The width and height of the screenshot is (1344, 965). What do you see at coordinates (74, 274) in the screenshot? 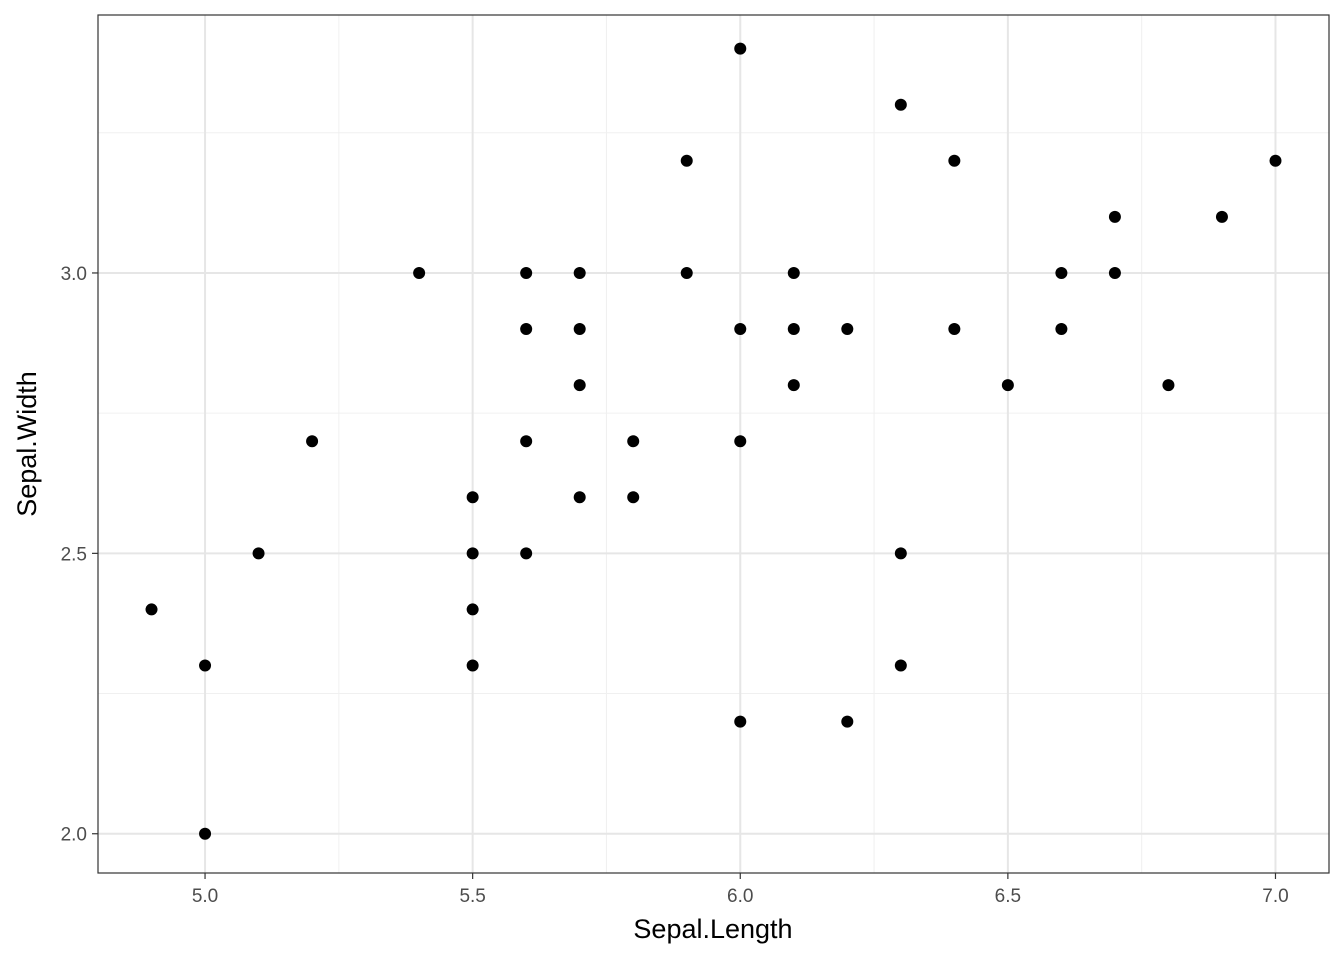
I see `y-tick-label: 3.0` at bounding box center [74, 274].